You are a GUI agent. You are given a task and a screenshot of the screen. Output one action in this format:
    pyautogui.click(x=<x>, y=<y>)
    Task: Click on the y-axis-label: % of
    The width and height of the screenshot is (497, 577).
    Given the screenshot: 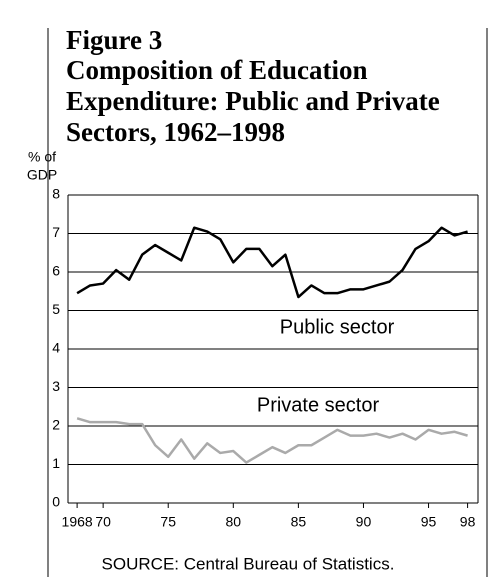 What is the action you would take?
    pyautogui.click(x=42, y=157)
    